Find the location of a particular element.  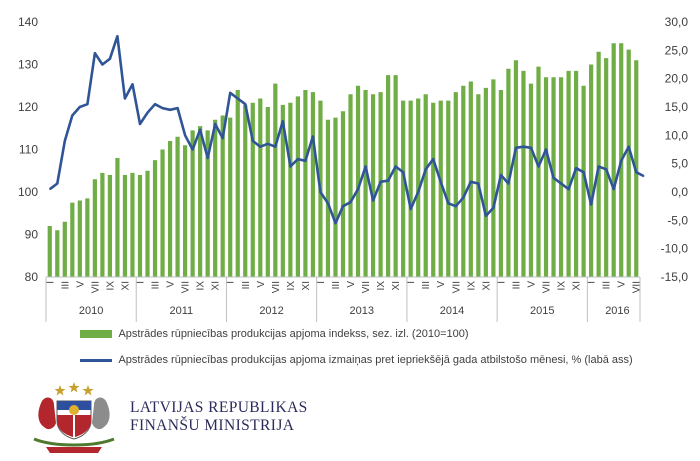

month-label-2013-2: III is located at coordinates (336, 285).